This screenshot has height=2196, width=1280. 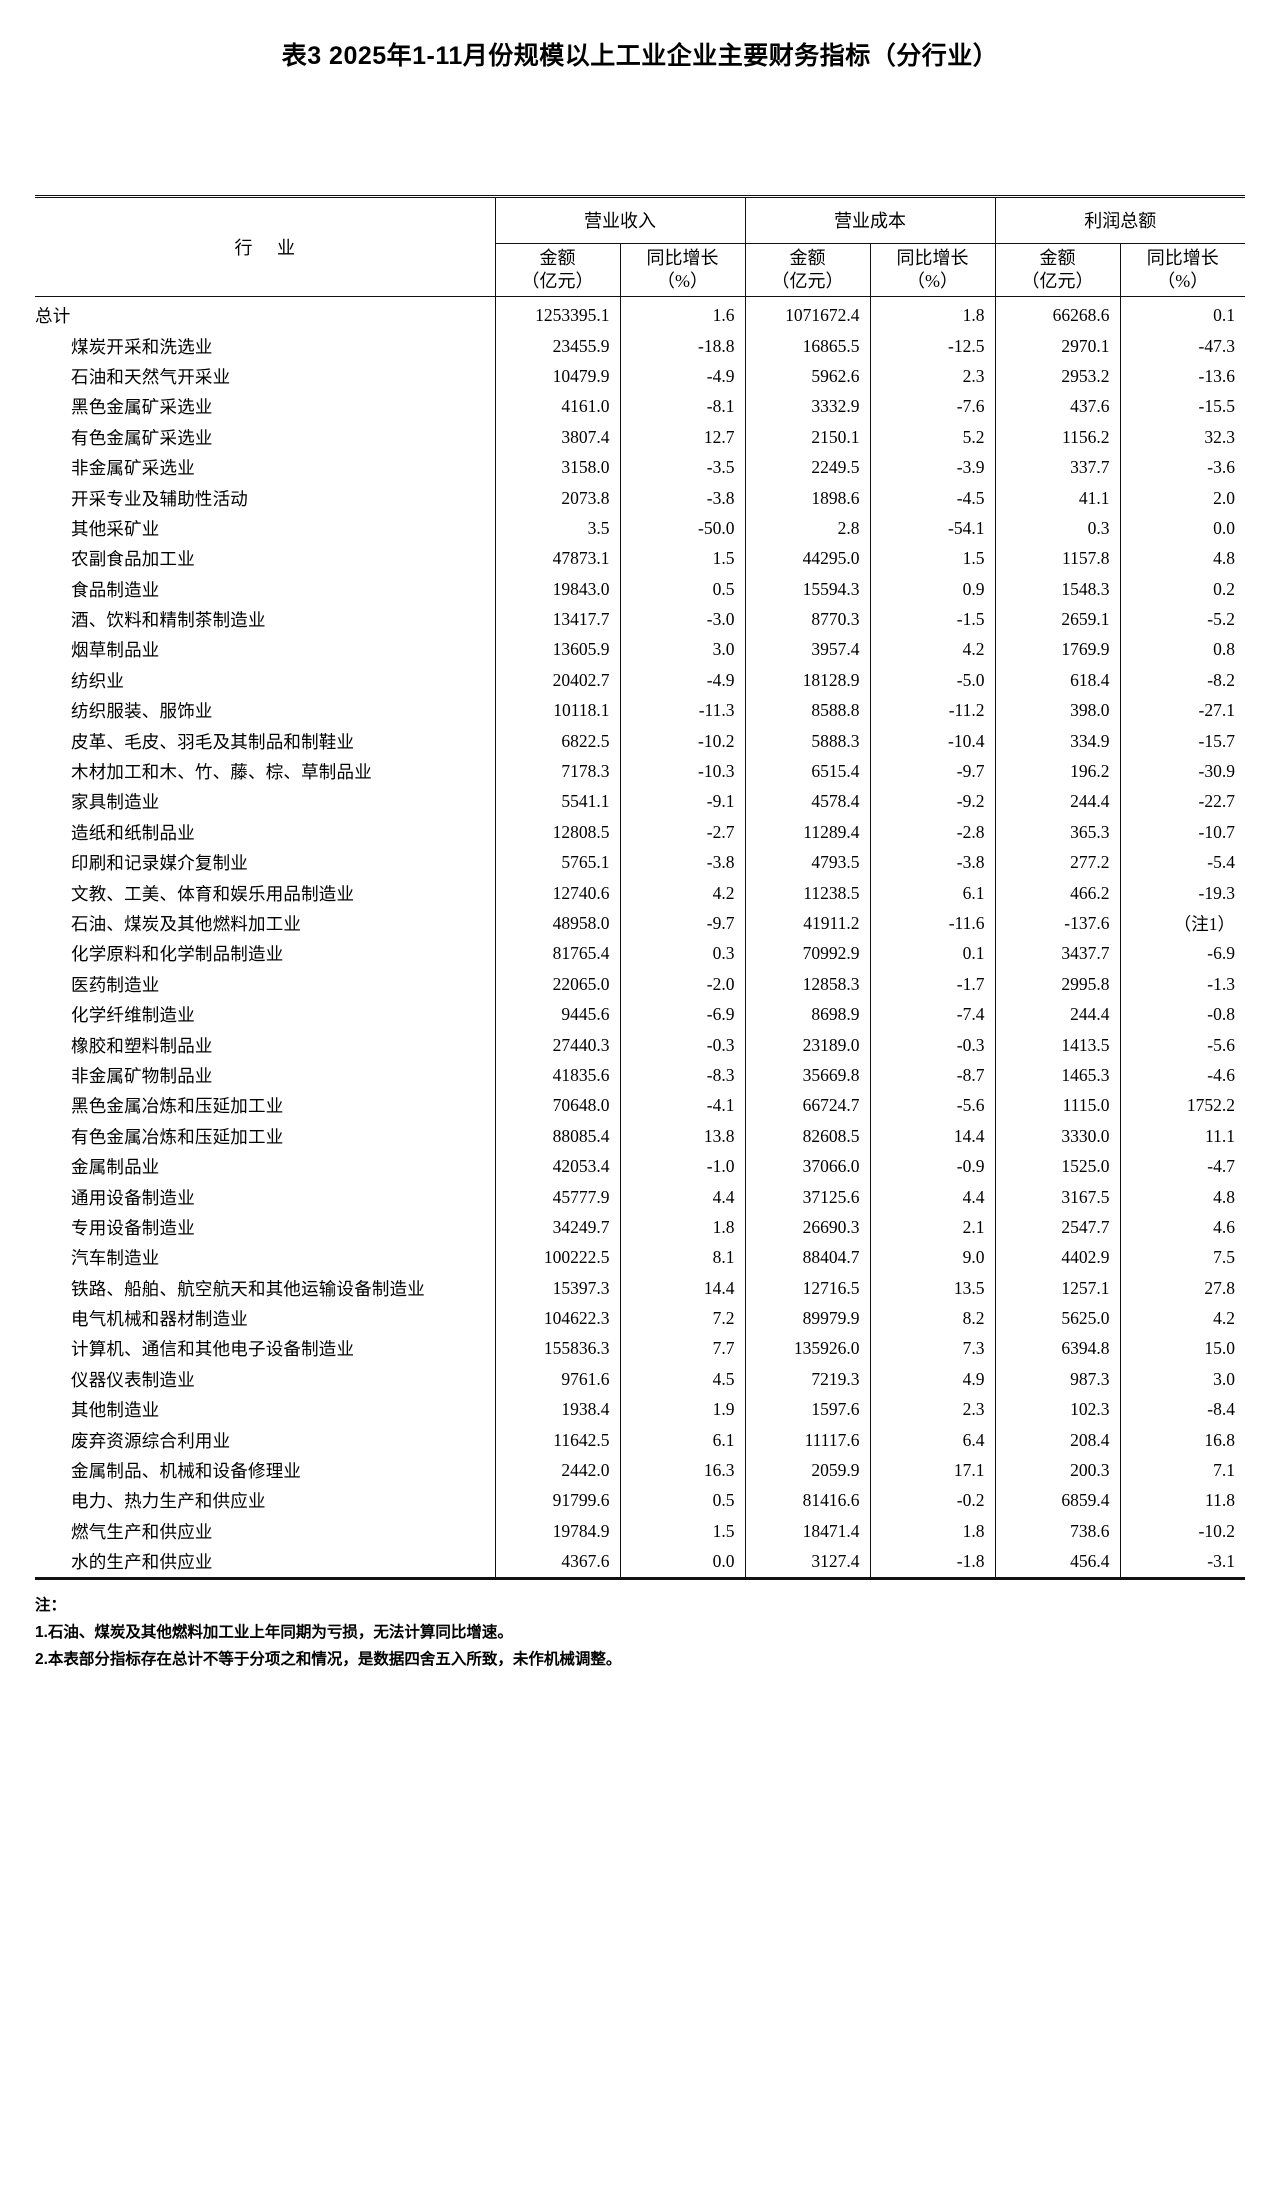 What do you see at coordinates (932, 893) in the screenshot?
I see `row-cost-growth: 6.1` at bounding box center [932, 893].